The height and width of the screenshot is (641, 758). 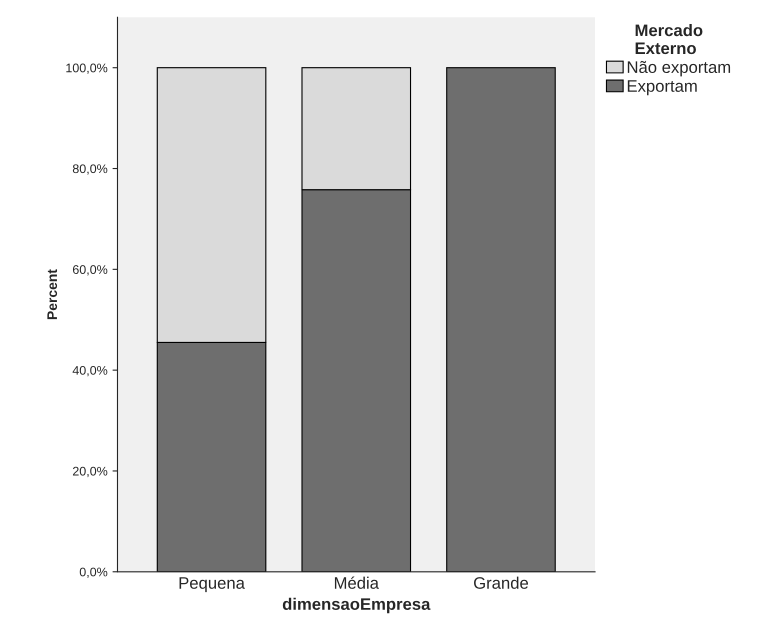 I want to click on bar, so click(x=501, y=319).